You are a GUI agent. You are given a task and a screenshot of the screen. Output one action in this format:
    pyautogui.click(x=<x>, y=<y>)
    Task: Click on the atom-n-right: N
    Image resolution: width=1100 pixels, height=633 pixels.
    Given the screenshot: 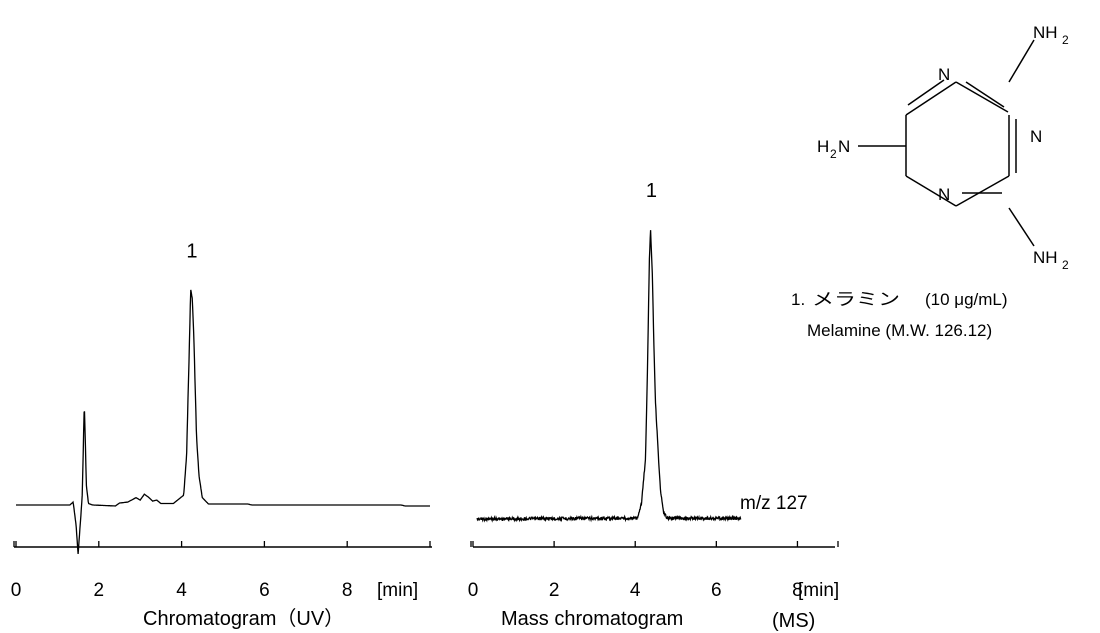 What is the action you would take?
    pyautogui.click(x=1036, y=136)
    